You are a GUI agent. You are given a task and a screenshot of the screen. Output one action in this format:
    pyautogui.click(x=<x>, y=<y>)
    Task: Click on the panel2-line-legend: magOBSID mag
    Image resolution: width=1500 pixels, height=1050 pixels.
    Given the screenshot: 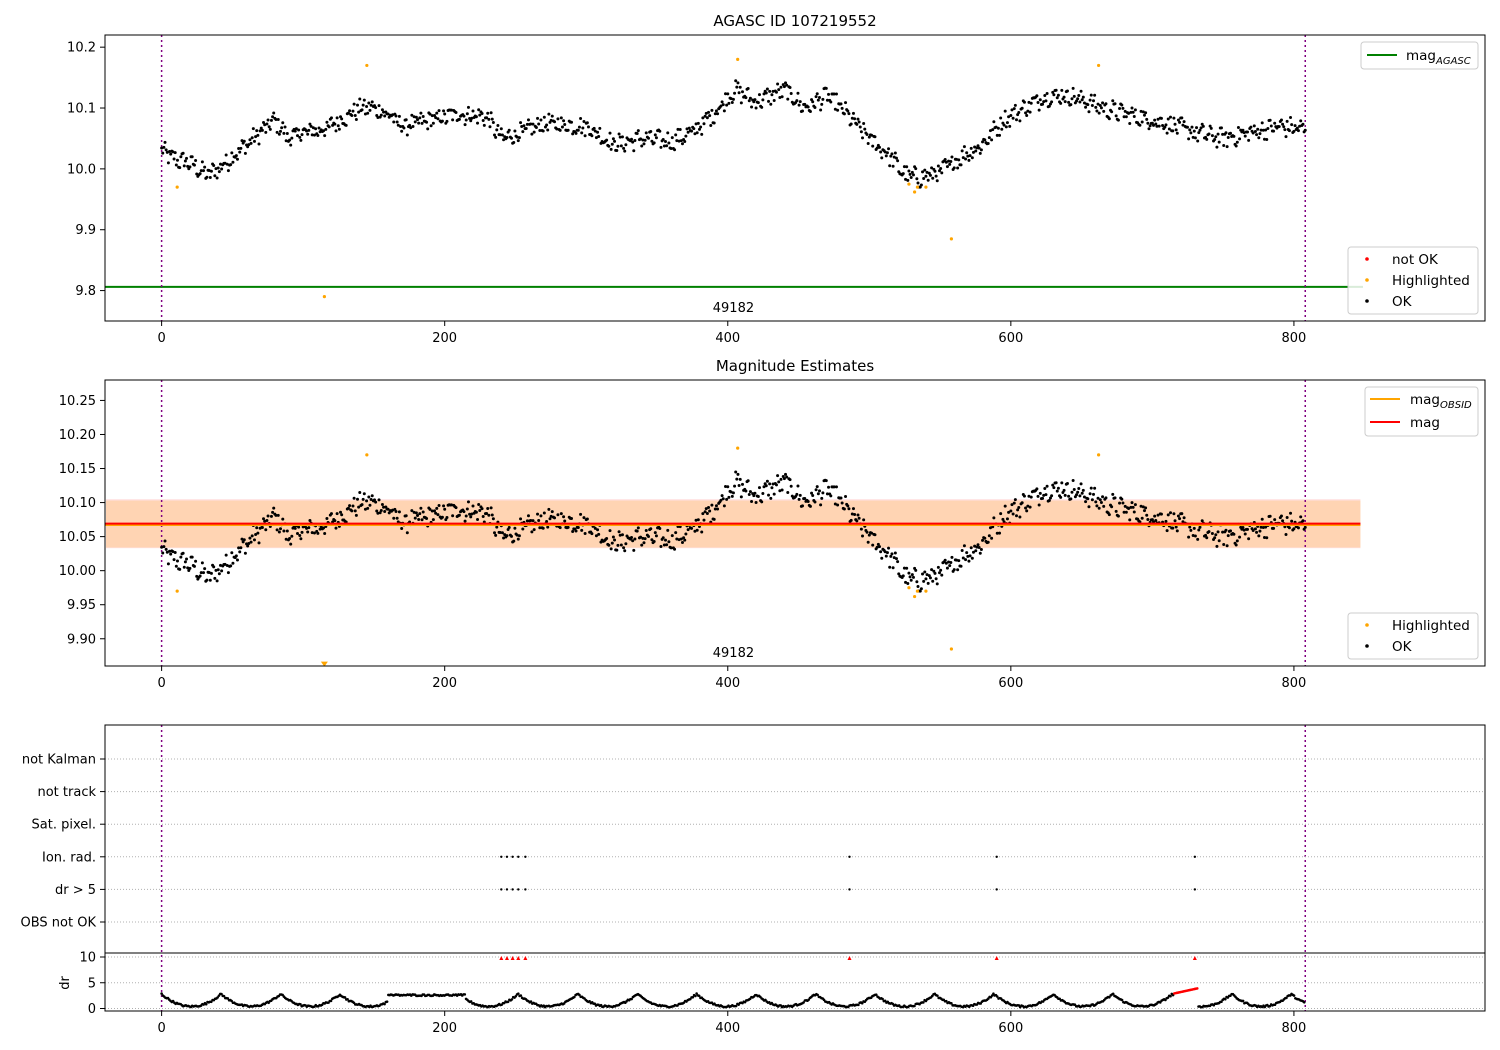 What is the action you would take?
    pyautogui.click(x=1421, y=411)
    